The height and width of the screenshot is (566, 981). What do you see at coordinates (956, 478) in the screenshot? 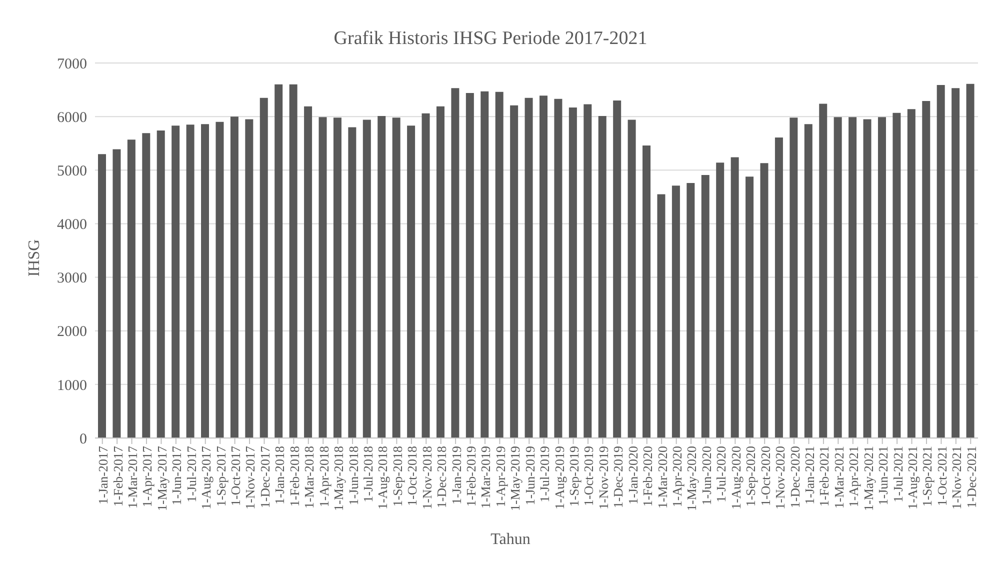
I see `x-tick-label: 1-Nov-2021` at bounding box center [956, 478].